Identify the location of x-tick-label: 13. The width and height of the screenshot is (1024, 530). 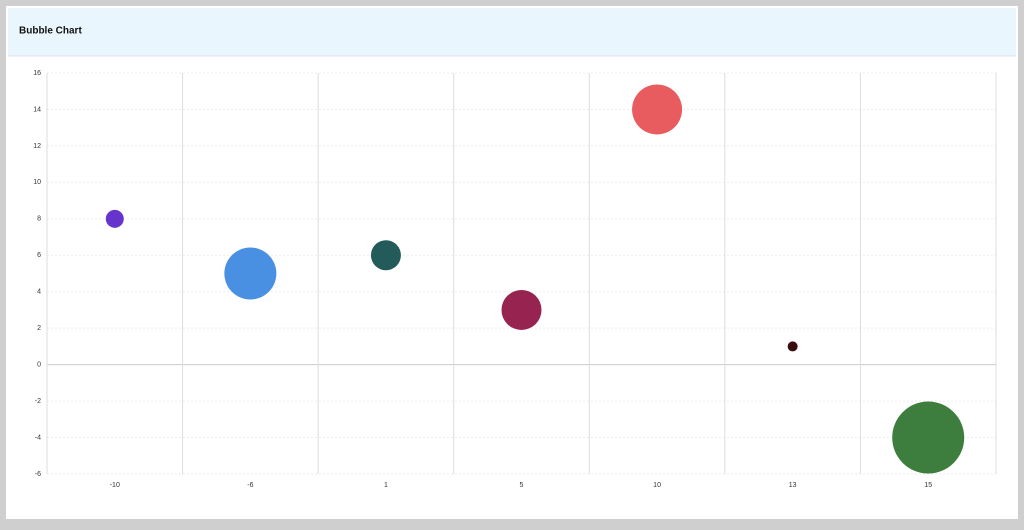
(793, 485).